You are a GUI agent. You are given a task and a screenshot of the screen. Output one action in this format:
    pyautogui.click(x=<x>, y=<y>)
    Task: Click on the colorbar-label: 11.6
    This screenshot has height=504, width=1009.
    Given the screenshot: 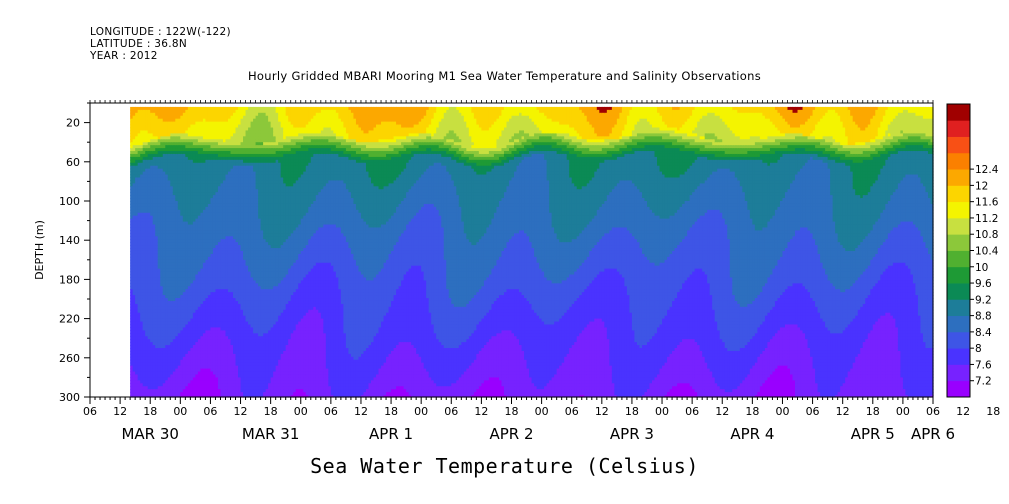 What is the action you would take?
    pyautogui.click(x=987, y=203)
    